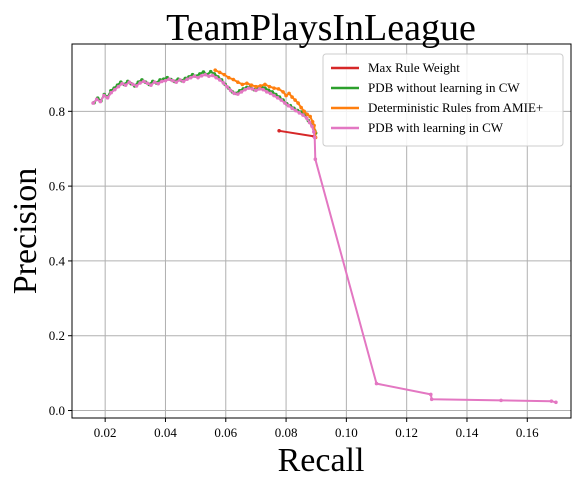  I want to click on x-tick-label: 0.08, so click(286, 432).